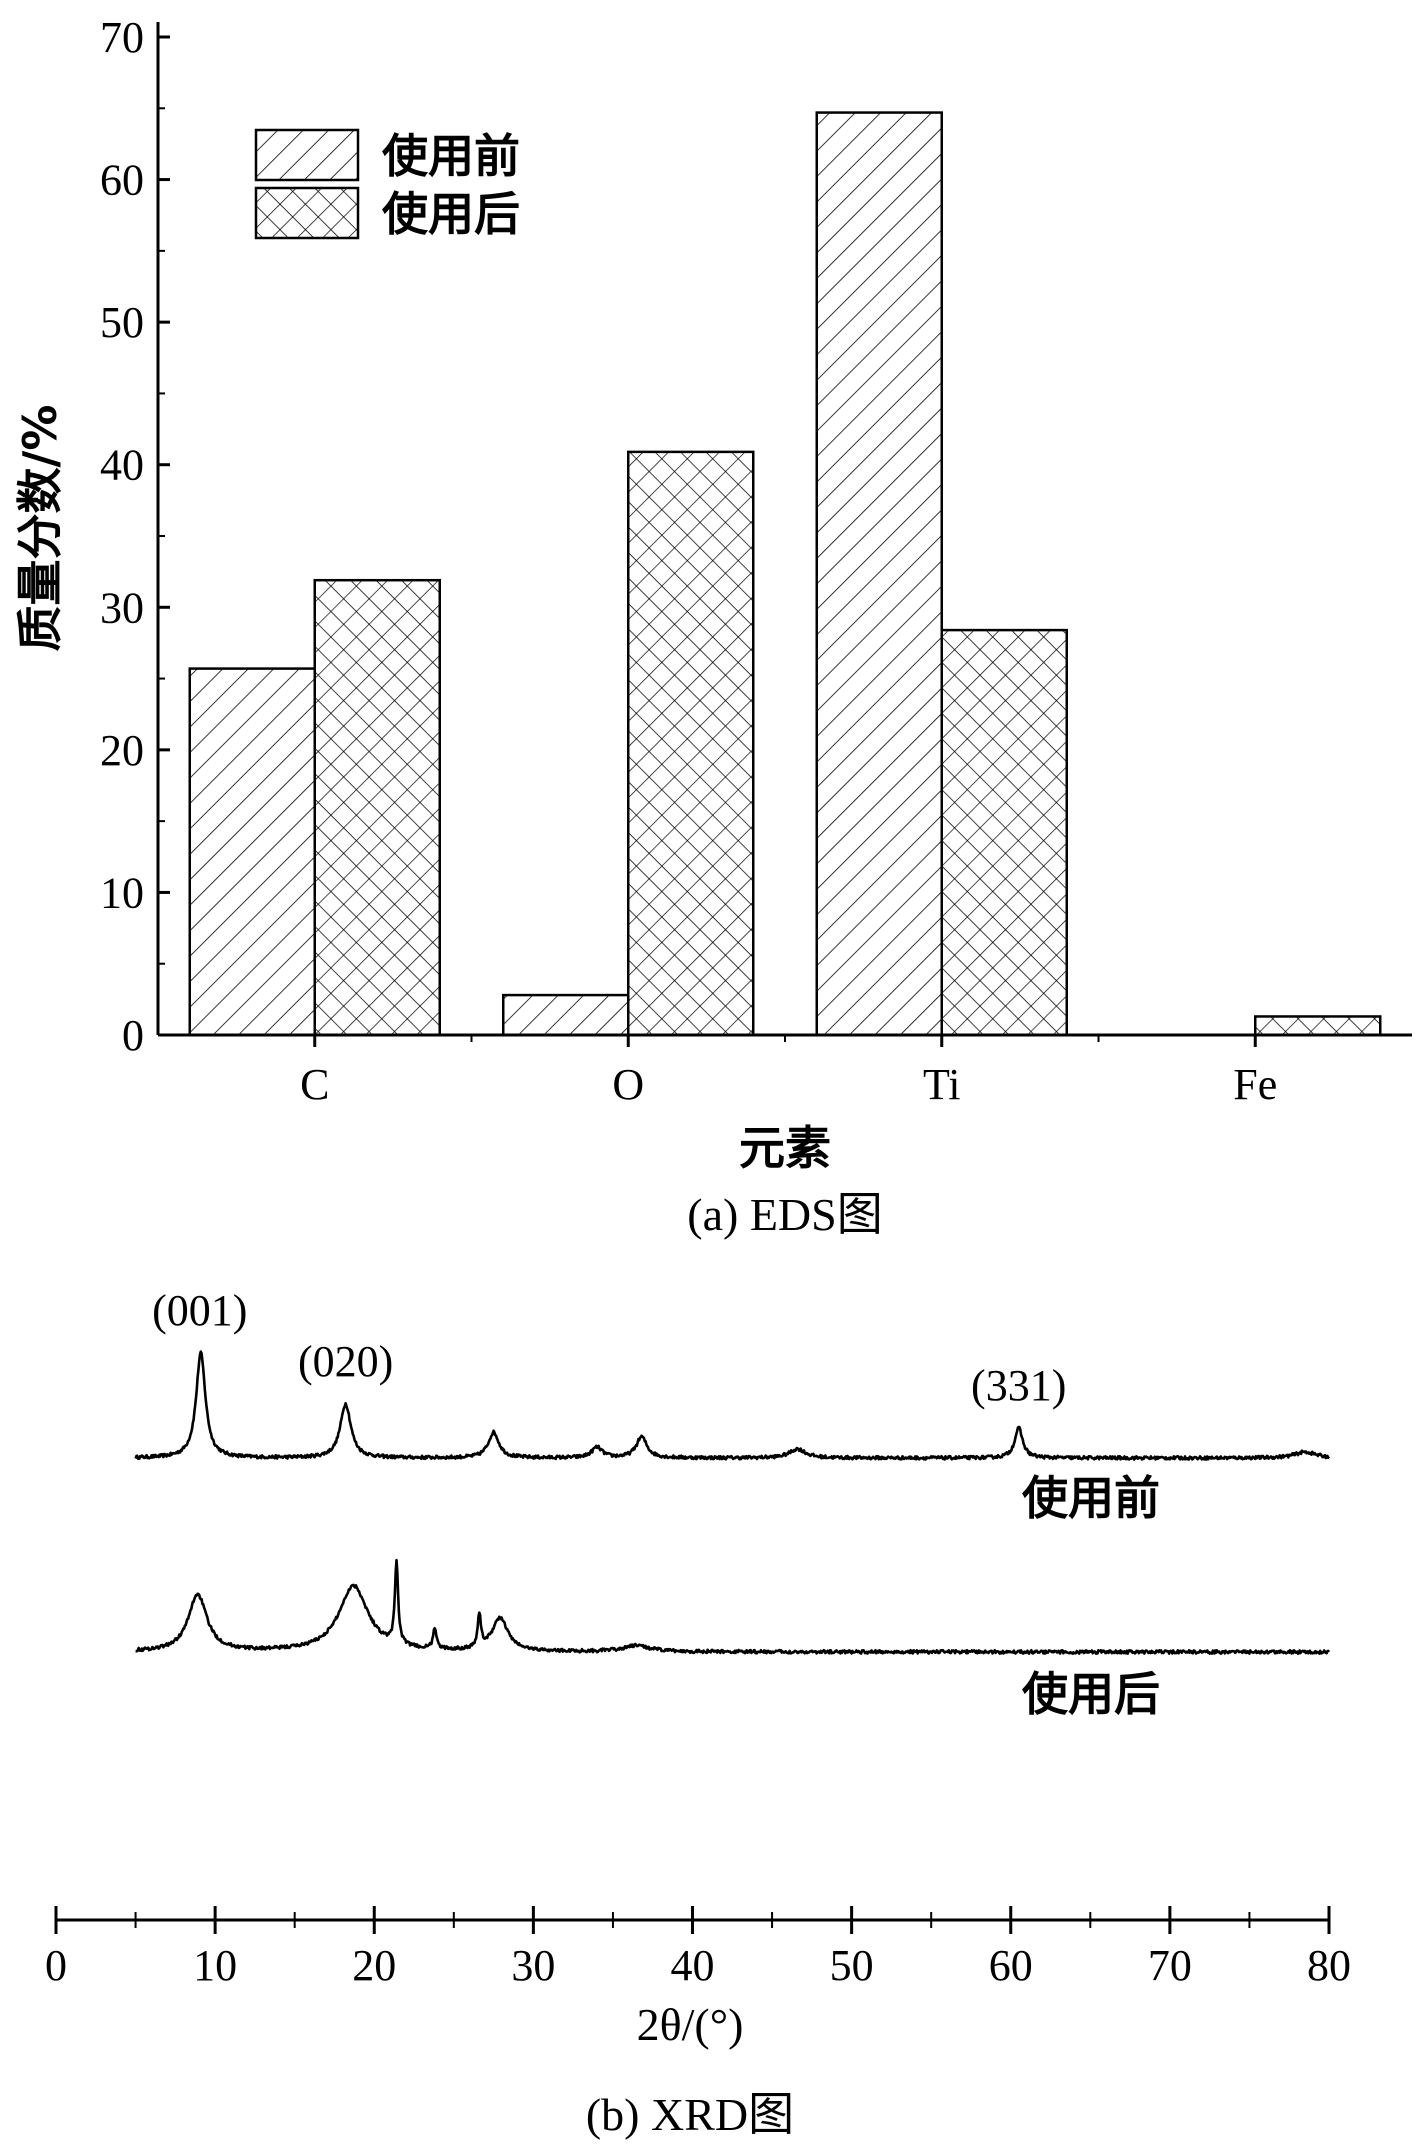 The height and width of the screenshot is (2150, 1423). I want to click on y-tick-label: 30, so click(122, 607).